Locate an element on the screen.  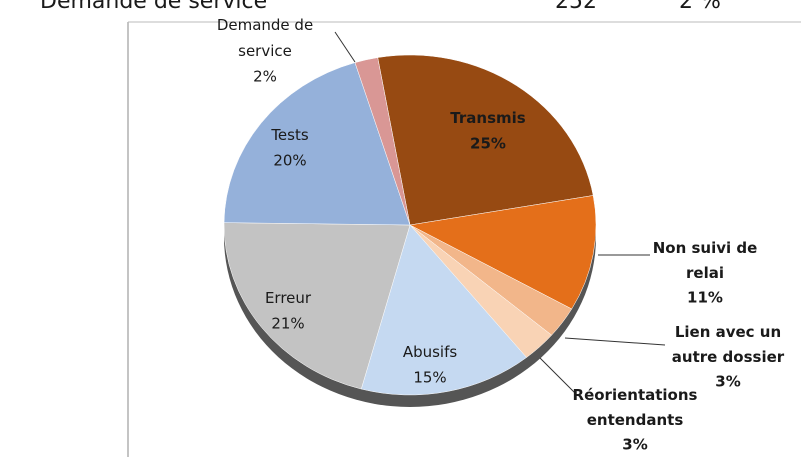
slice-label: Abusifs is located at coordinates (430, 352).